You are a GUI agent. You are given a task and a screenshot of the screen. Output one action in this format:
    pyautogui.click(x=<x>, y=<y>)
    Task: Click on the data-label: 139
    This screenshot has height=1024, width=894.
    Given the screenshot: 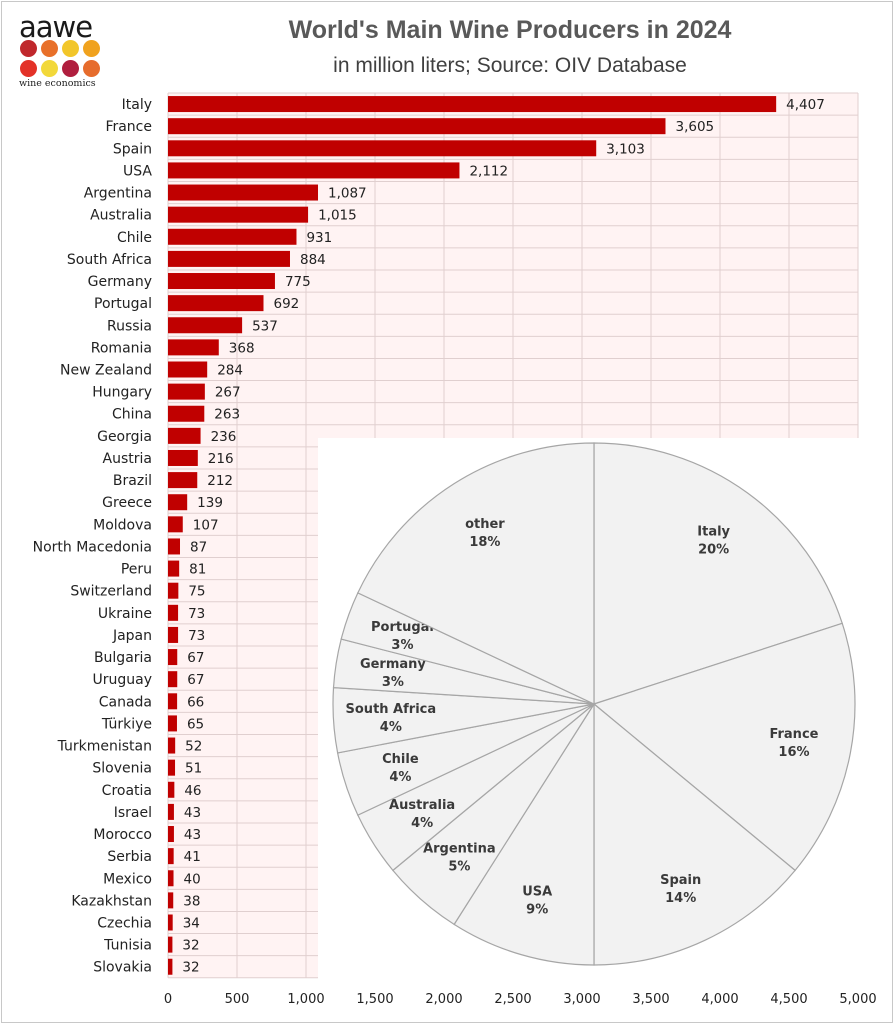 What is the action you would take?
    pyautogui.click(x=210, y=503)
    